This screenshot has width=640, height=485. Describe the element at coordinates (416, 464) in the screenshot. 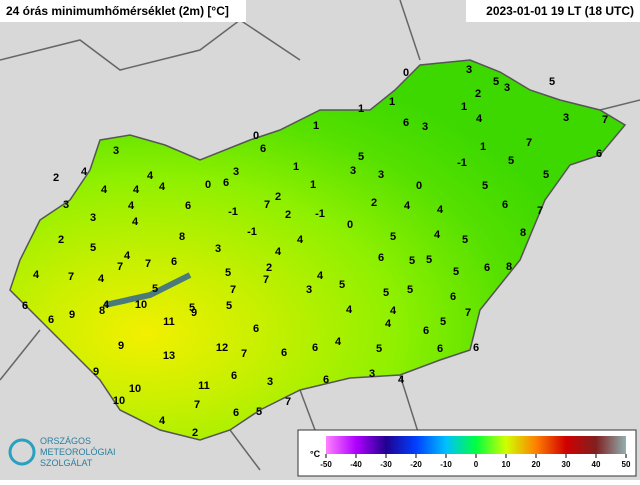

I see `tick-label: -20` at that location.